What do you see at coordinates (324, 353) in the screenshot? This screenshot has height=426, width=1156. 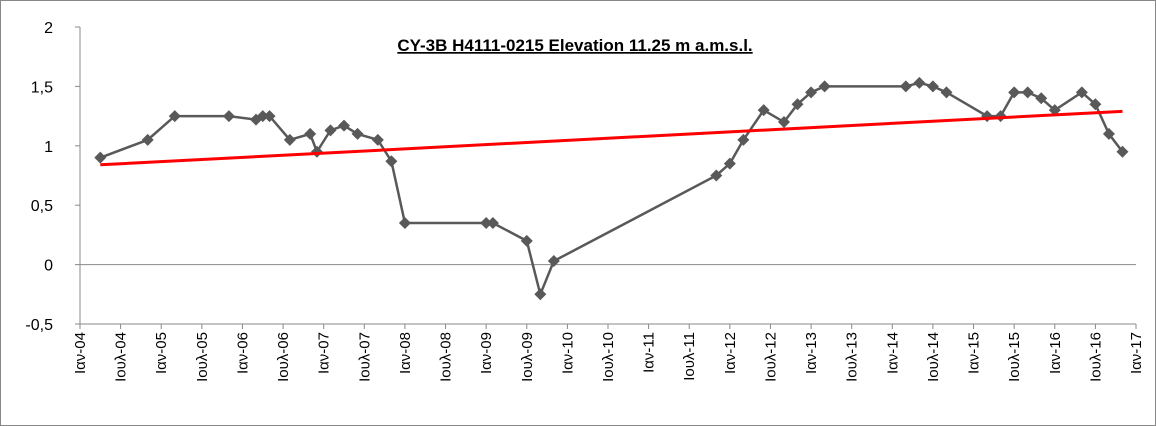 I see `x-tick-label: Ιαν-07` at bounding box center [324, 353].